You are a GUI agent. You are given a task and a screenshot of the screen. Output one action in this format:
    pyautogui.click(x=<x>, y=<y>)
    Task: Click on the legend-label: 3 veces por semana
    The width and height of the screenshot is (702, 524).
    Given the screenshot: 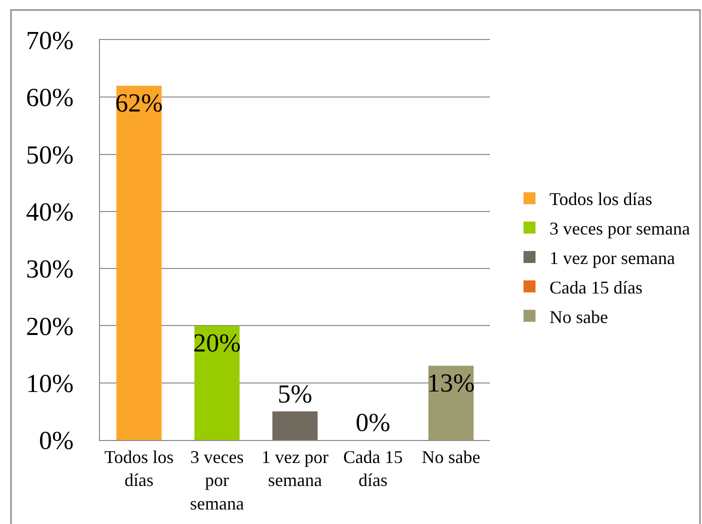 What is the action you would take?
    pyautogui.click(x=620, y=228)
    